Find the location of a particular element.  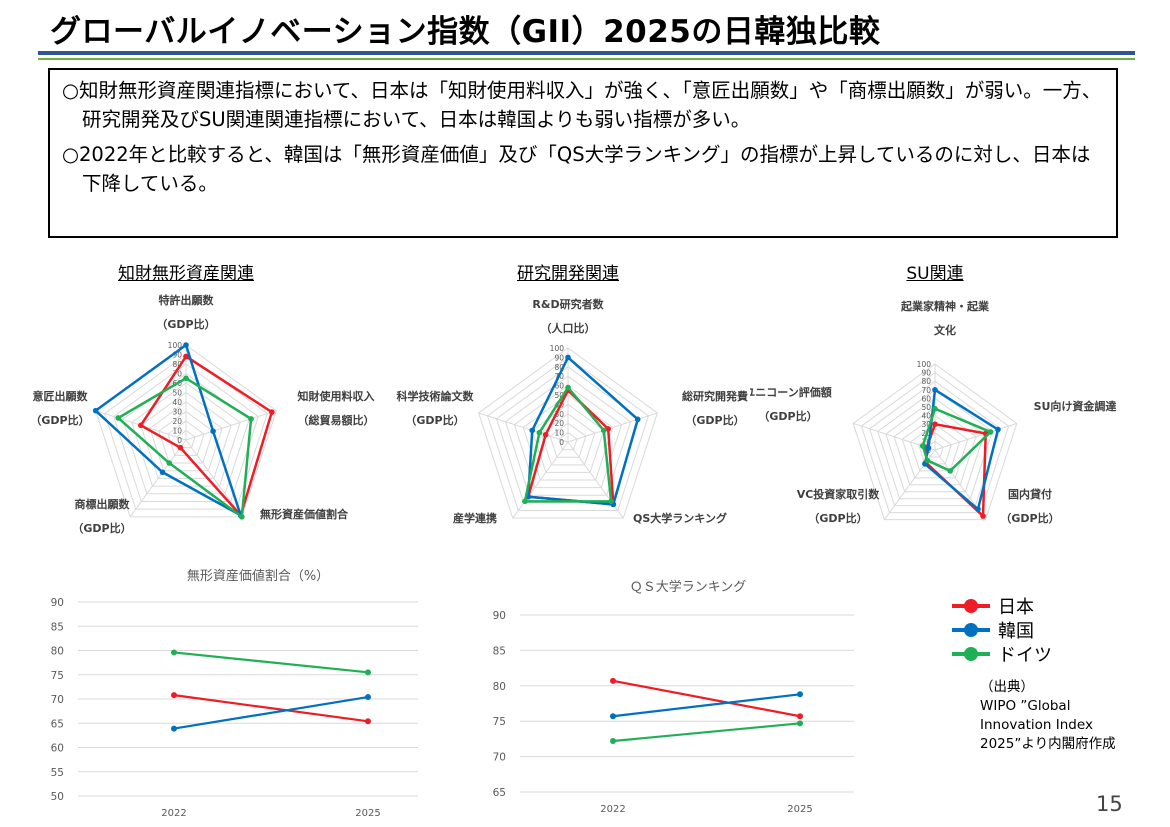

line-point-korea is located at coordinates (613, 716).